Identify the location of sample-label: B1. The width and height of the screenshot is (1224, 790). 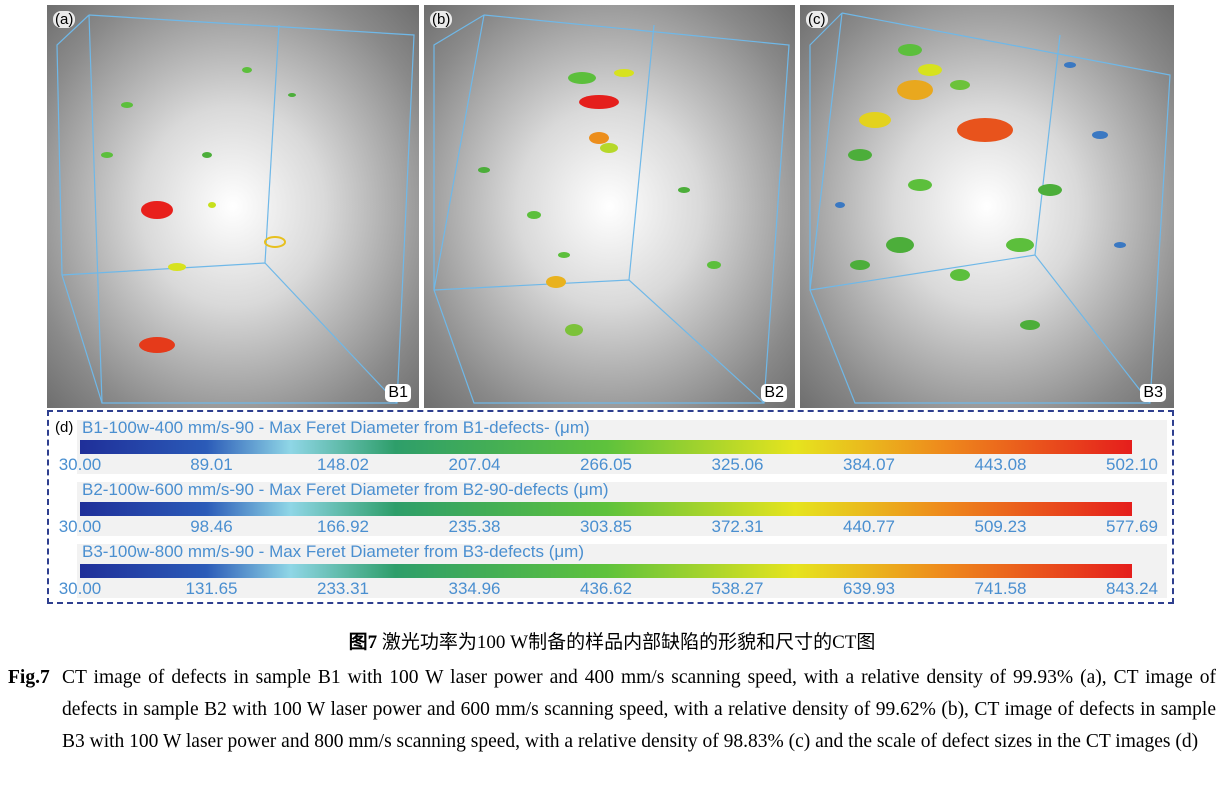
(398, 393).